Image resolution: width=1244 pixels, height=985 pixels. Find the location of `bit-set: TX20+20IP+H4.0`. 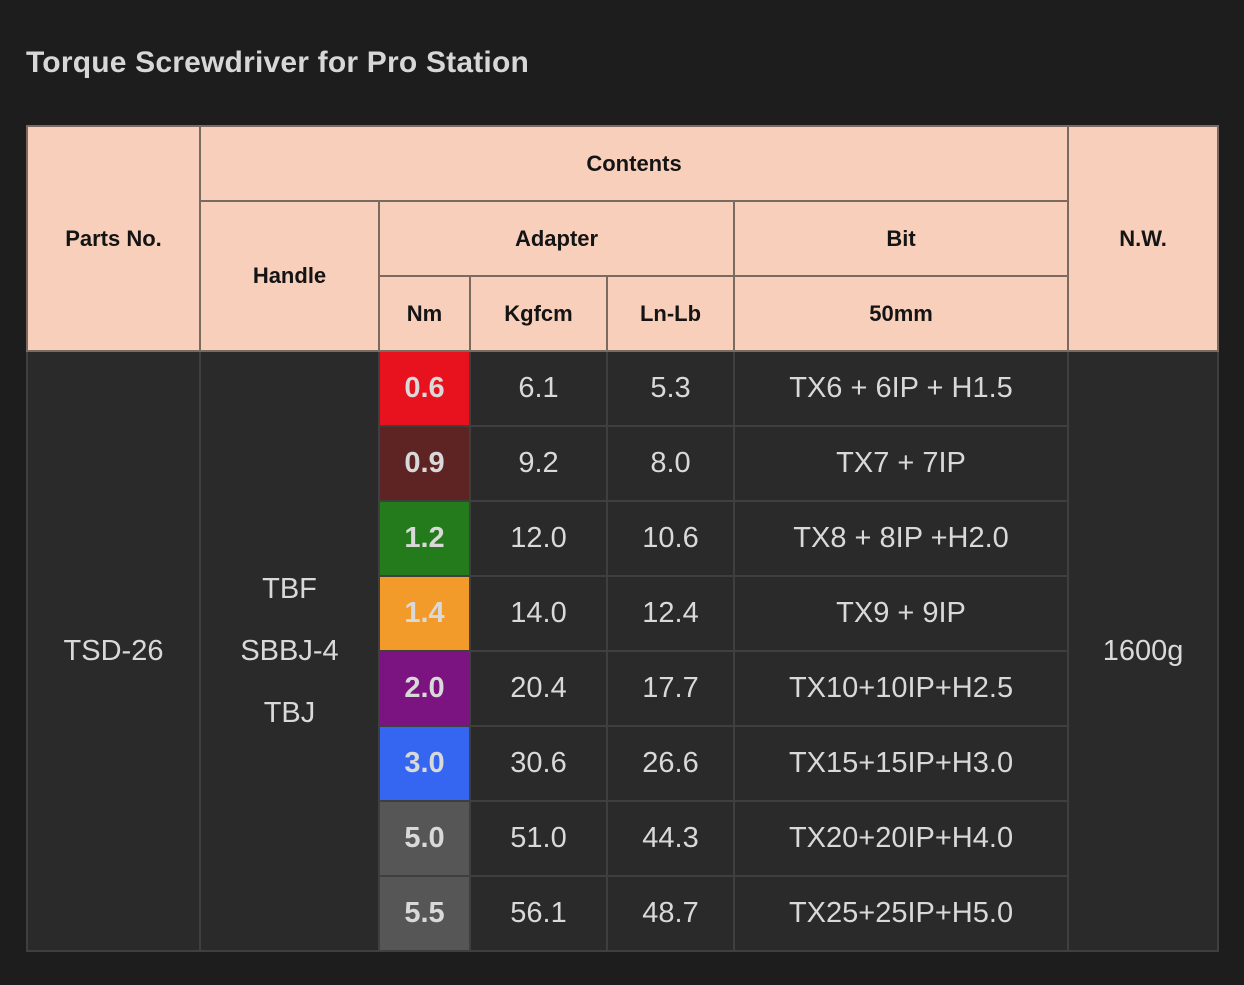

bit-set: TX20+20IP+H4.0 is located at coordinates (901, 838).